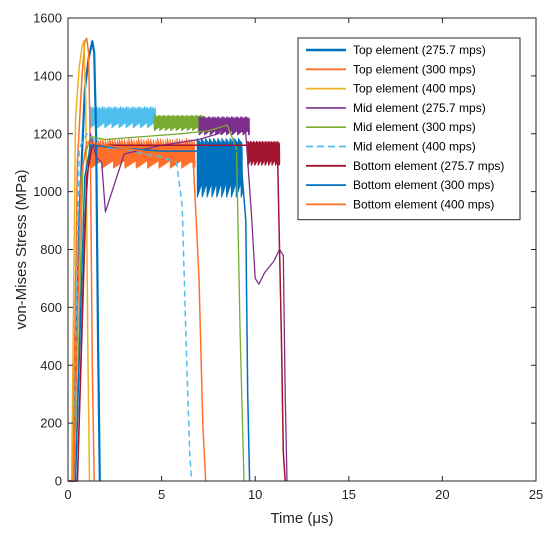 This screenshot has height=549, width=550. I want to click on y-tick-label: 800, so click(51, 249).